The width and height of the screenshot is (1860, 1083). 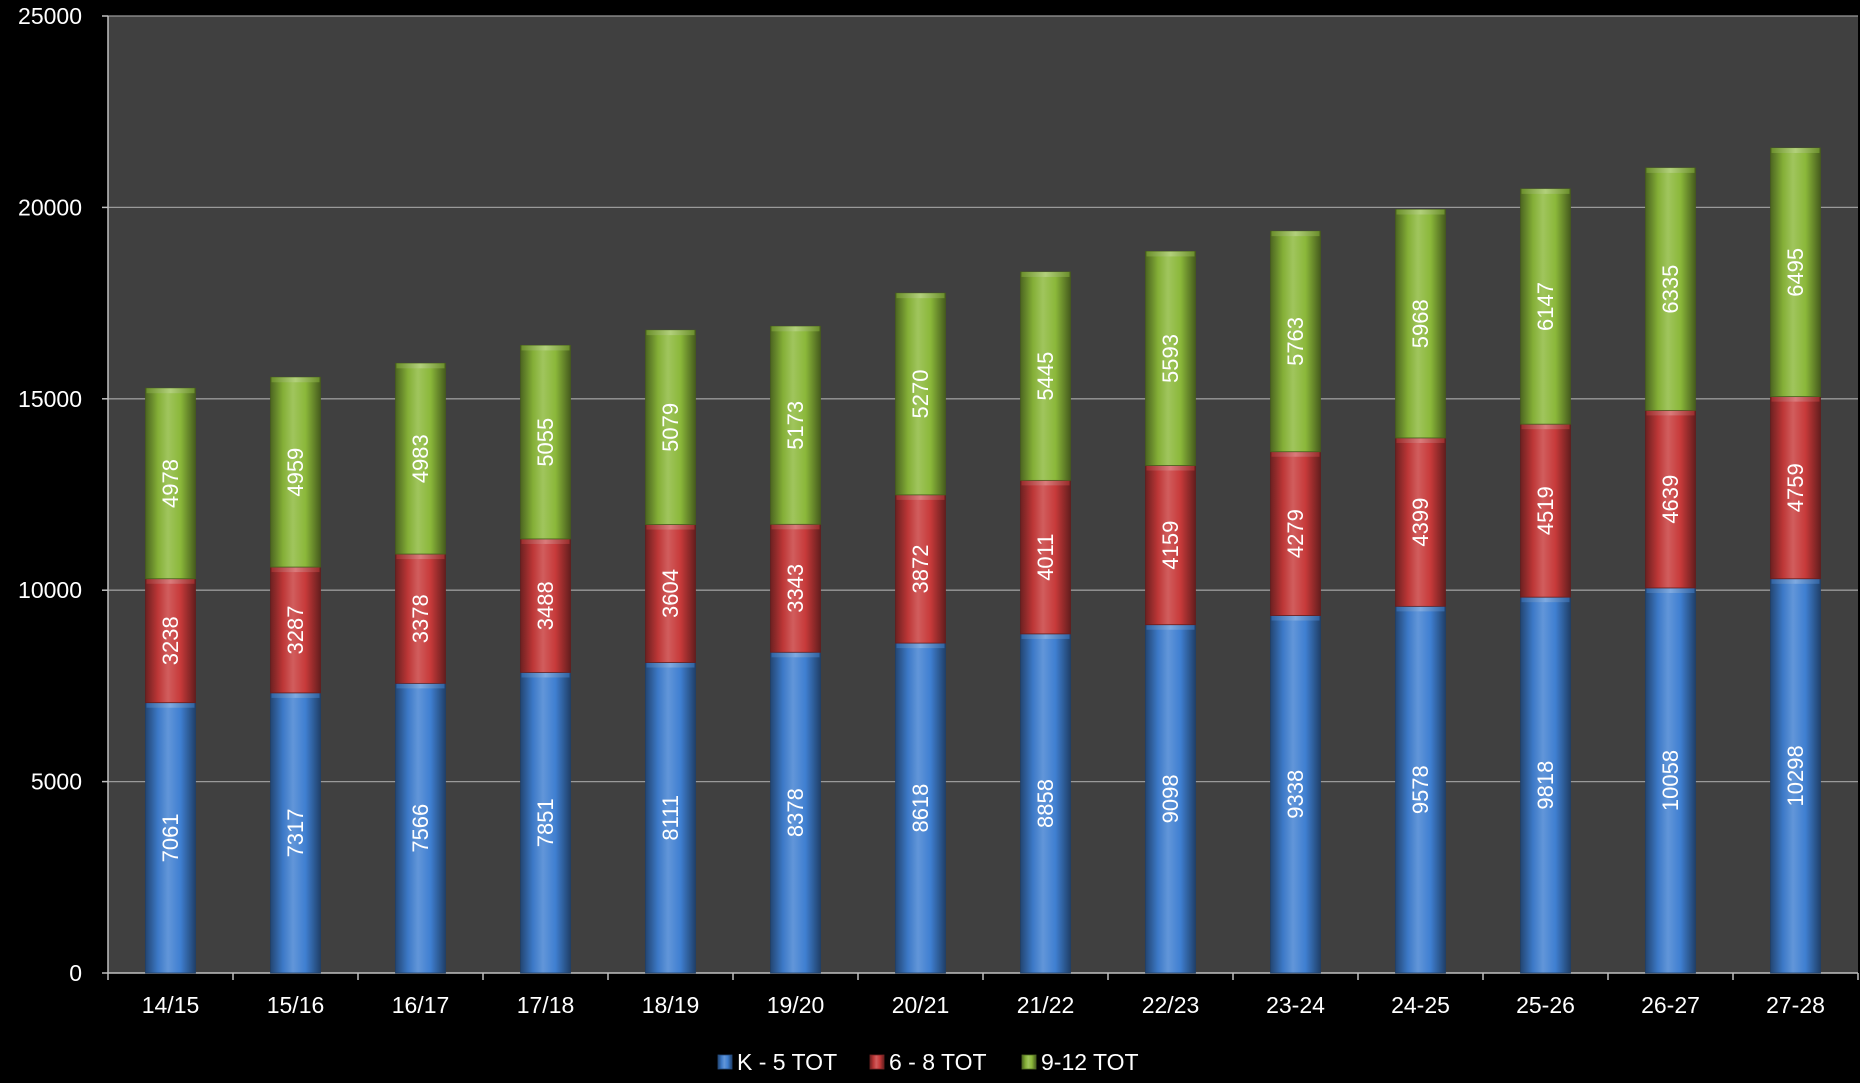 What do you see at coordinates (56, 782) in the screenshot?
I see `y-tick-label: 5000` at bounding box center [56, 782].